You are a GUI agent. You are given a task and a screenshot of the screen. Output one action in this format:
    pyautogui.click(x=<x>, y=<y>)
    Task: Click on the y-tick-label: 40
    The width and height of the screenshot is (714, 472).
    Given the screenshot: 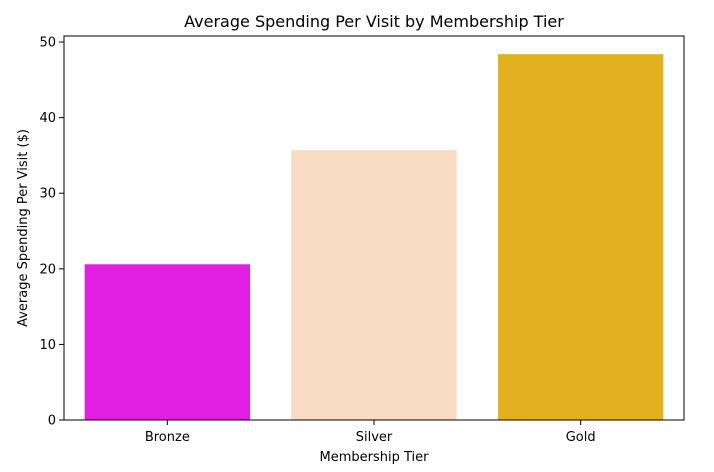 What is the action you would take?
    pyautogui.click(x=47, y=118)
    